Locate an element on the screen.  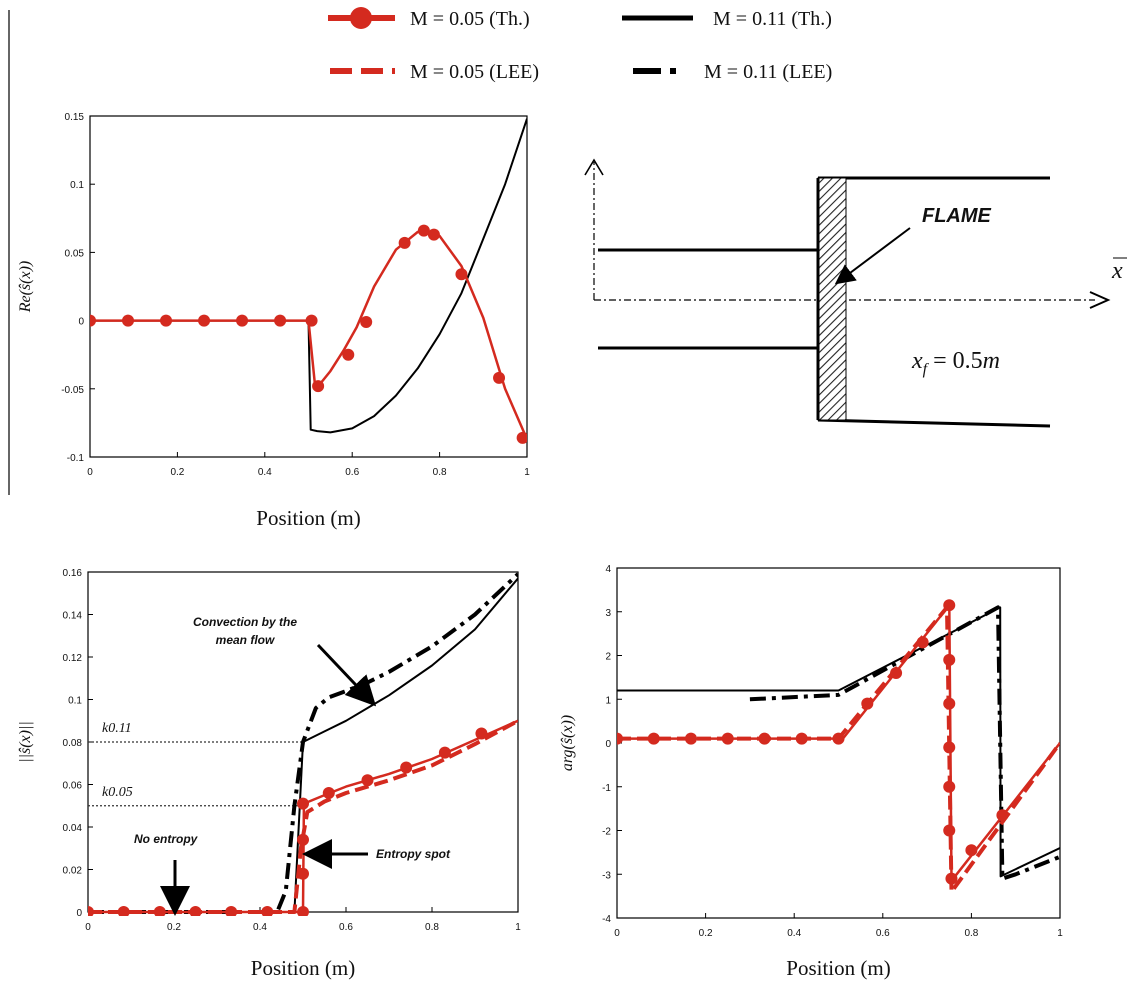
diagram-vertical-arrowhead is located at coordinates (594, 167).